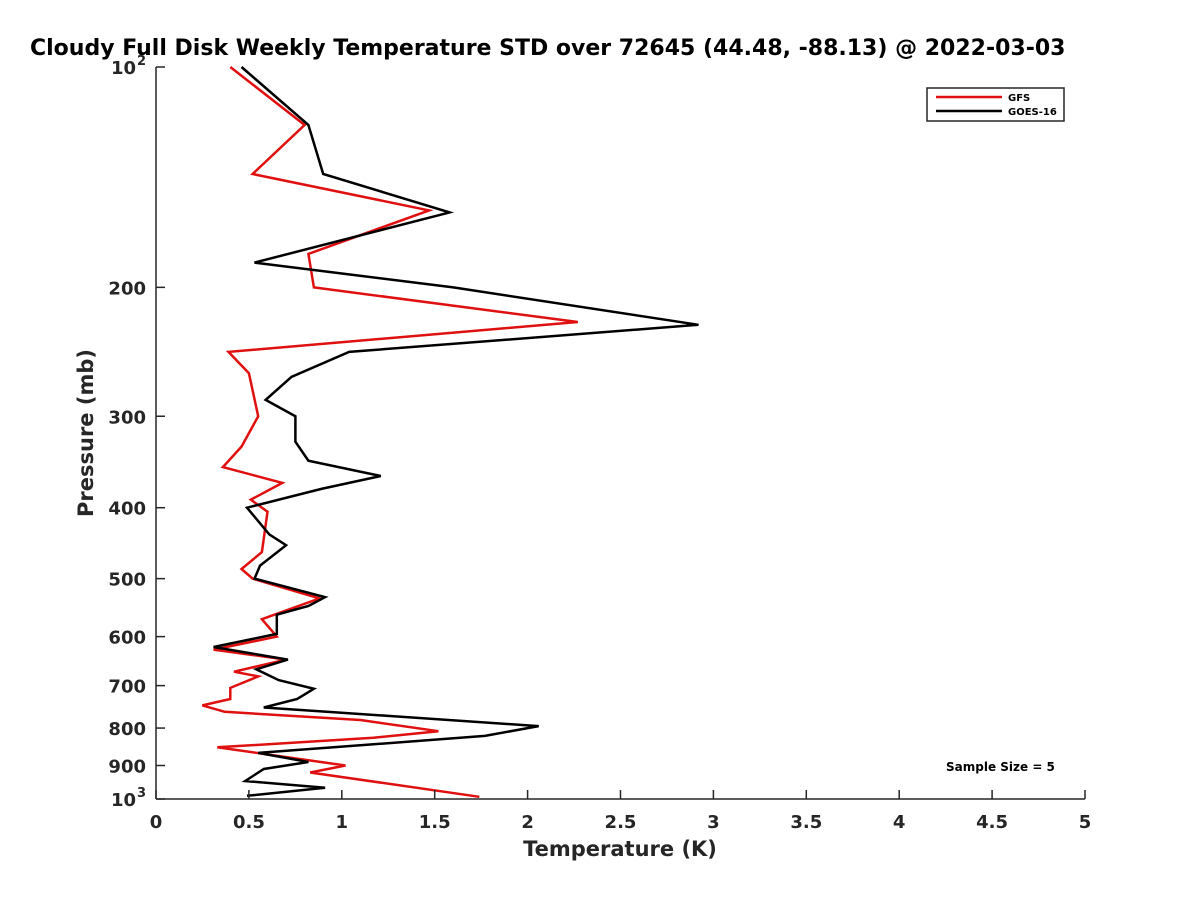 The width and height of the screenshot is (1200, 900). I want to click on x-tick-label: 0, so click(156, 822).